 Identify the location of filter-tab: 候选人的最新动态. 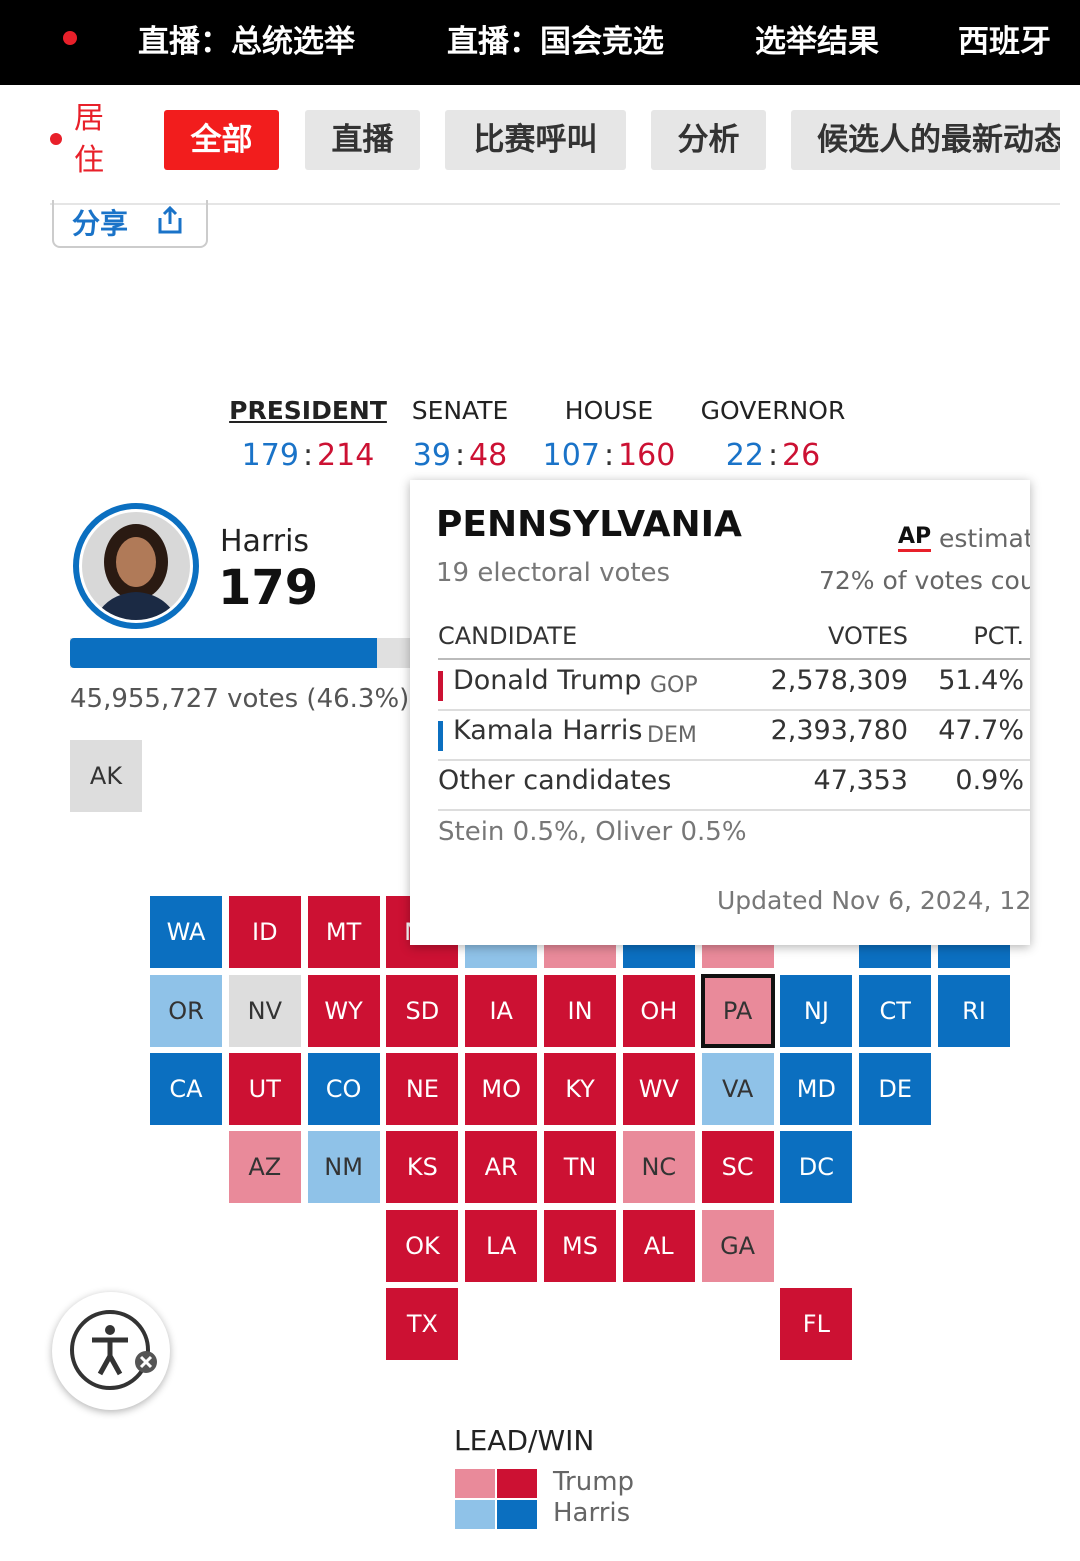
(925, 140).